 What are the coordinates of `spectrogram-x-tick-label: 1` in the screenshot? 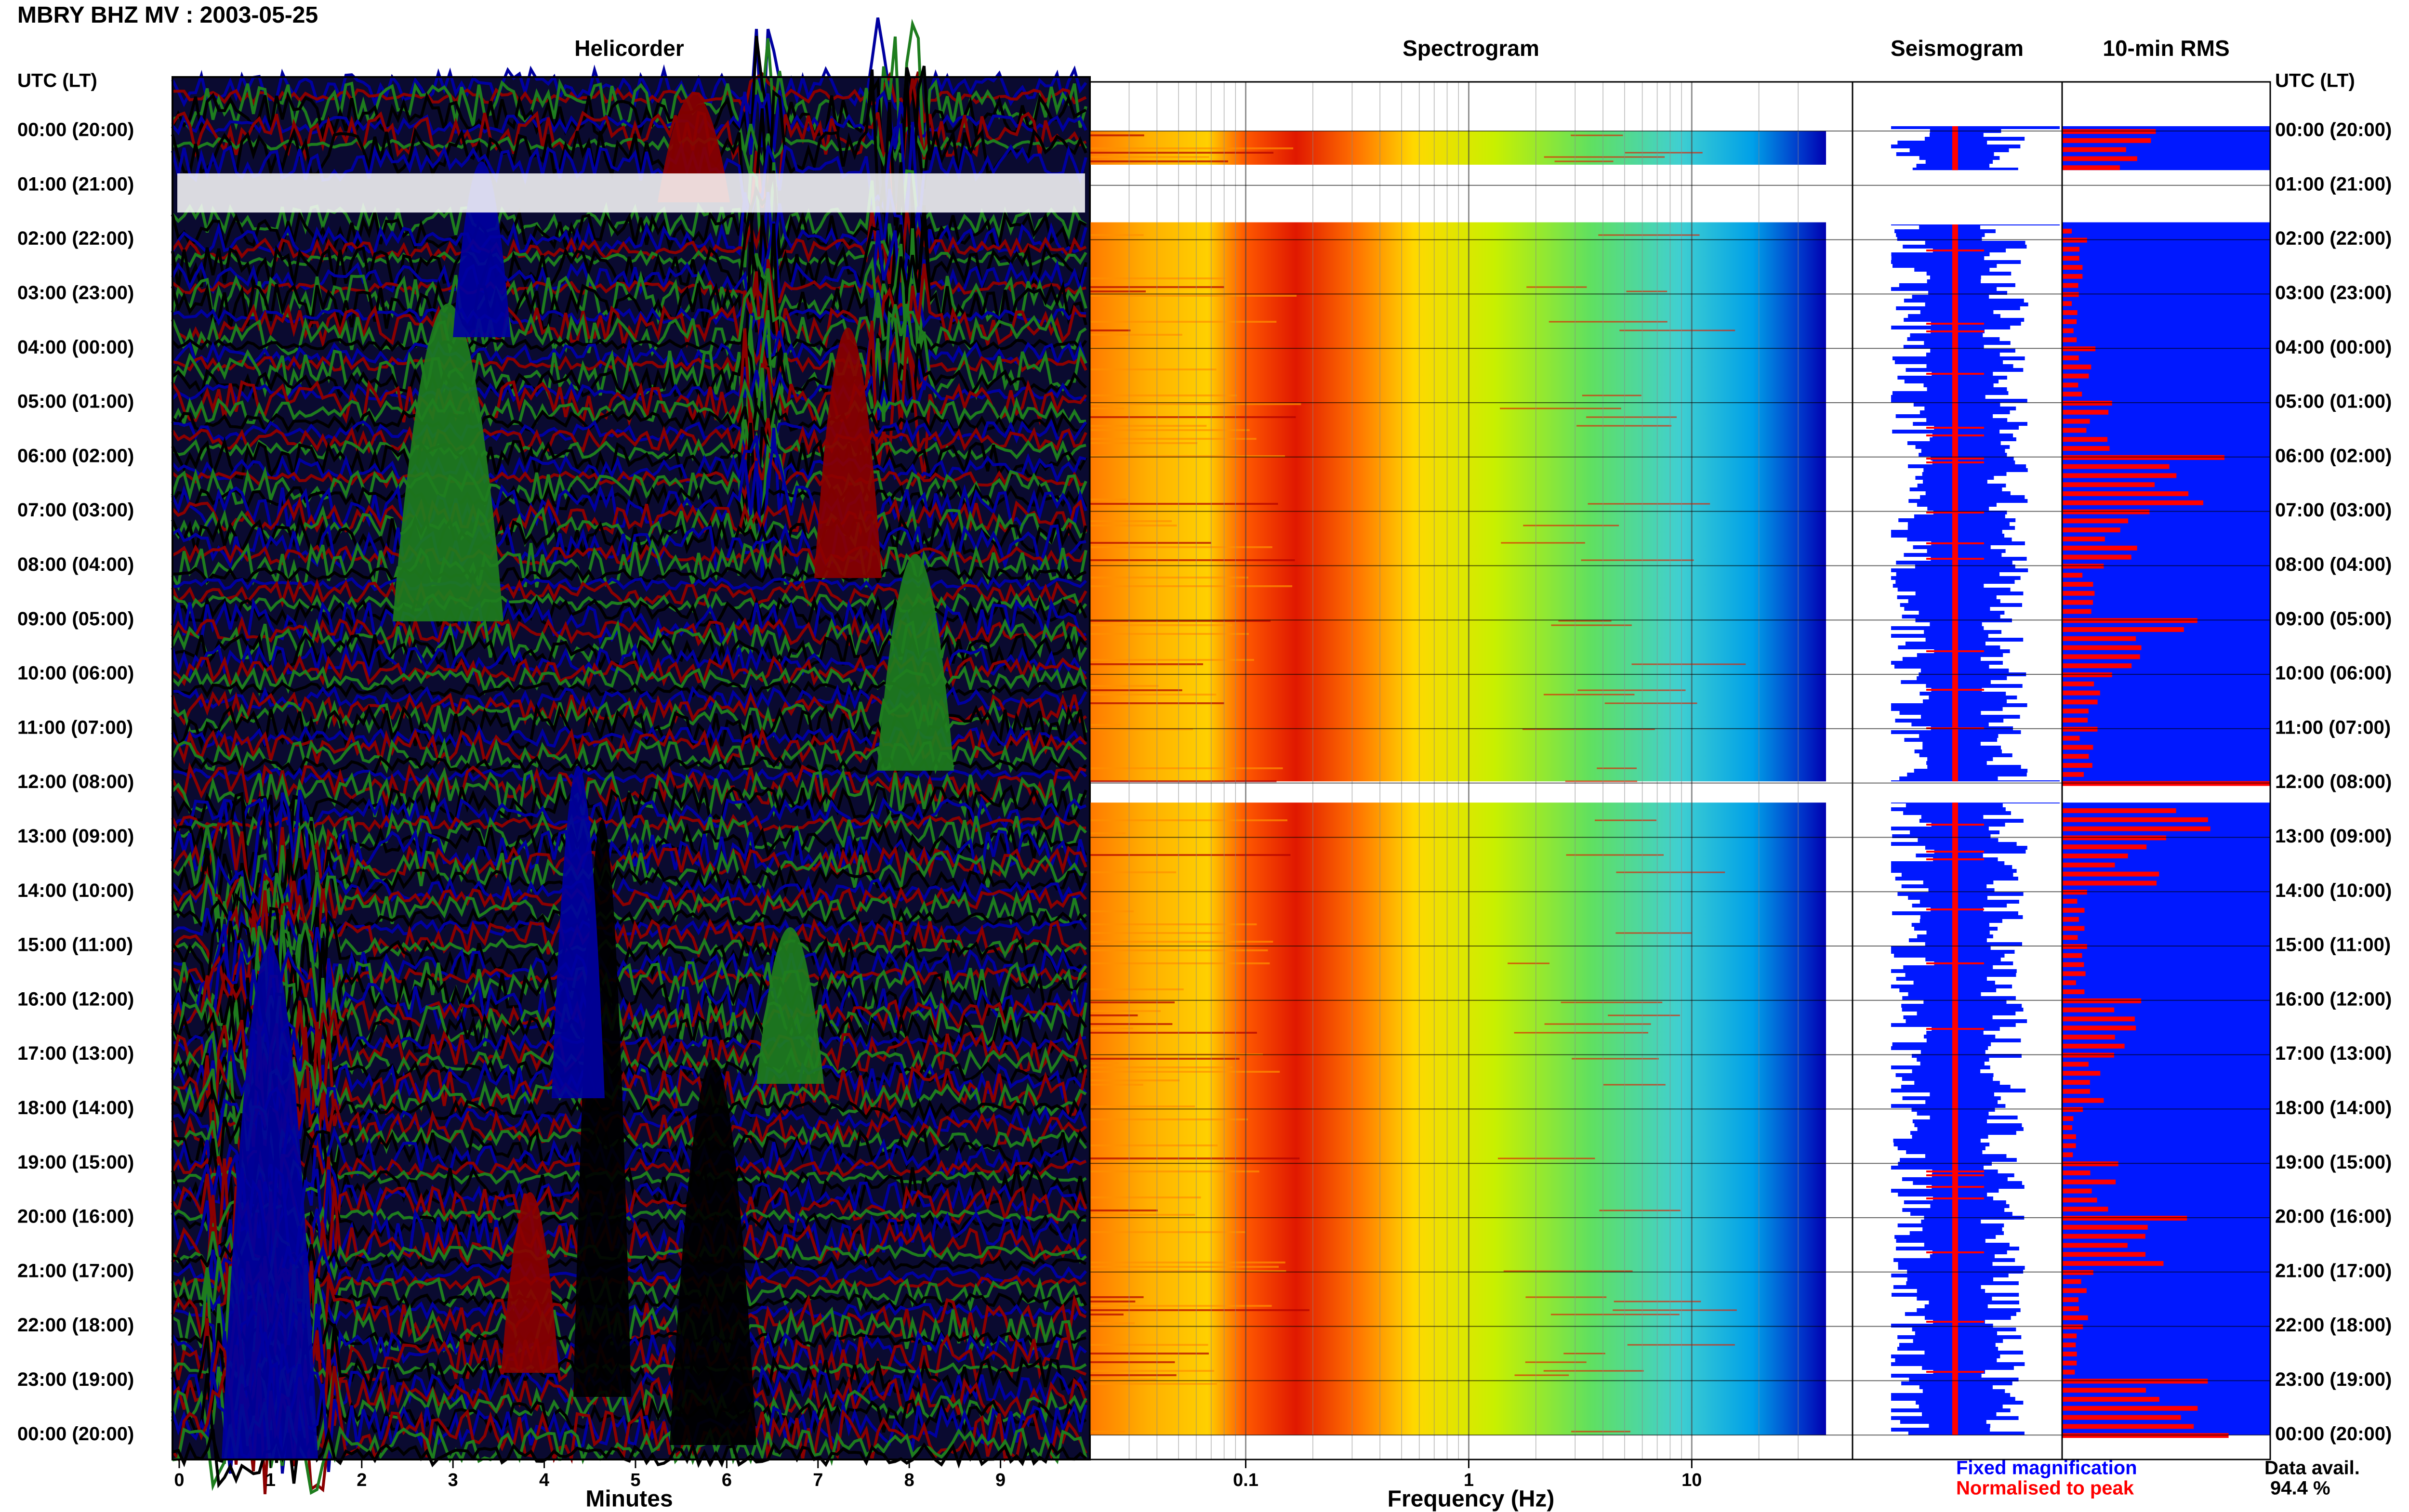 It's located at (1469, 1480).